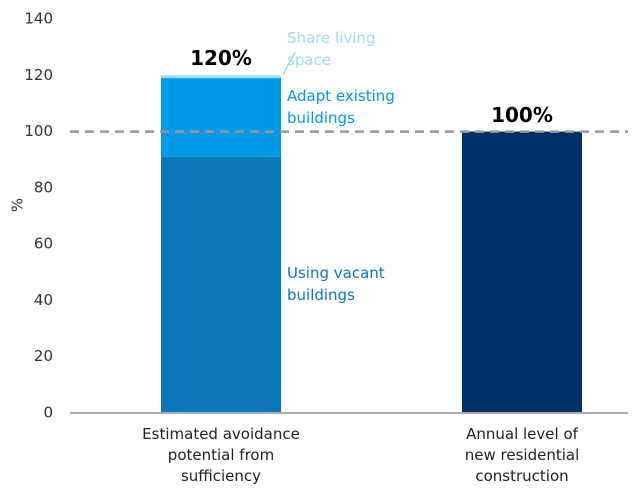 Image resolution: width=636 pixels, height=490 pixels. What do you see at coordinates (43, 244) in the screenshot?
I see `y-tick-label: 60` at bounding box center [43, 244].